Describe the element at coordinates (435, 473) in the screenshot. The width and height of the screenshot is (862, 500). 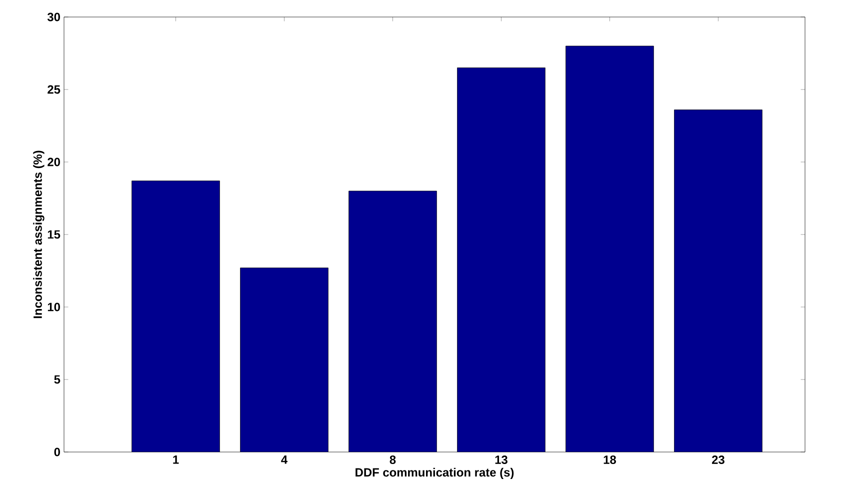
I see `x-axis-title: DDF communication rate (s)` at that location.